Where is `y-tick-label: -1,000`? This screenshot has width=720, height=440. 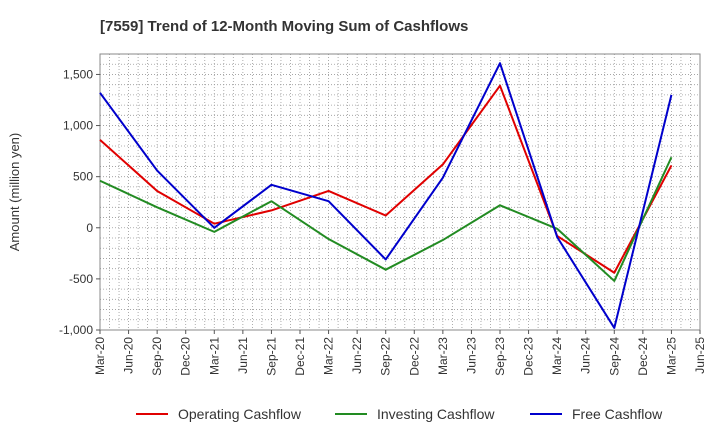 y-tick-label: -1,000 is located at coordinates (76, 330).